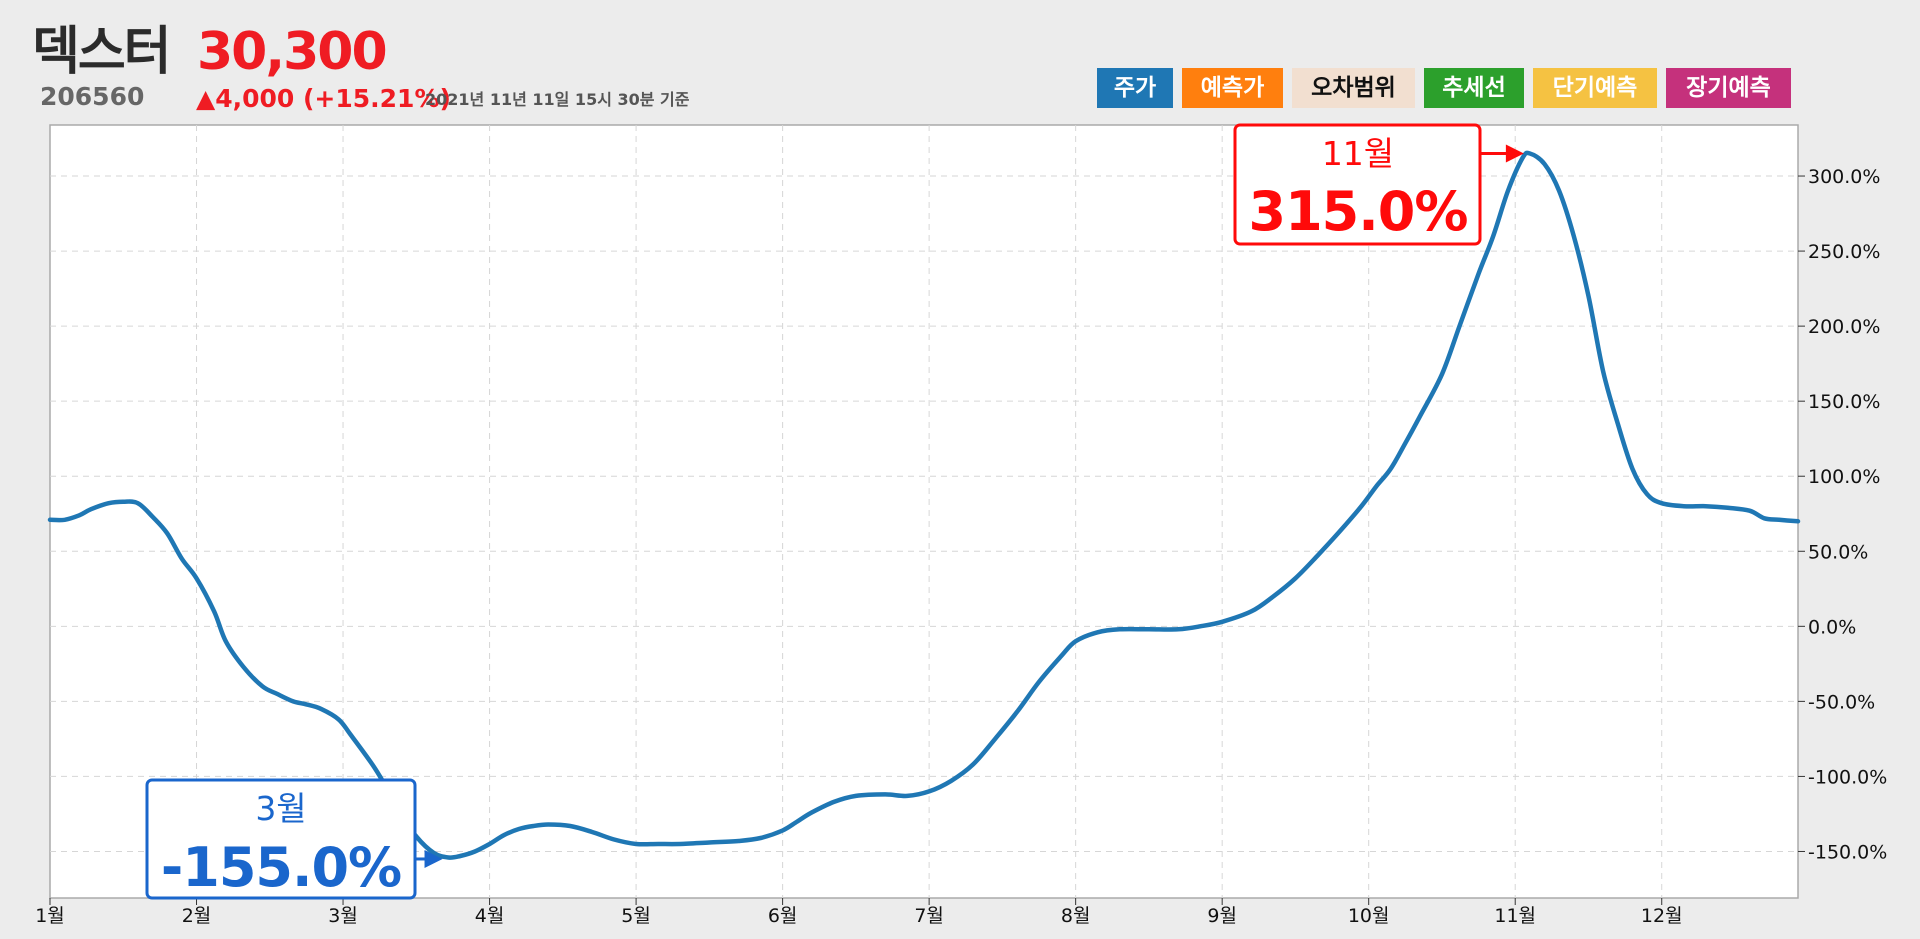 This screenshot has width=1920, height=939. What do you see at coordinates (1844, 177) in the screenshot?
I see `y-tick-label: 300.0%` at bounding box center [1844, 177].